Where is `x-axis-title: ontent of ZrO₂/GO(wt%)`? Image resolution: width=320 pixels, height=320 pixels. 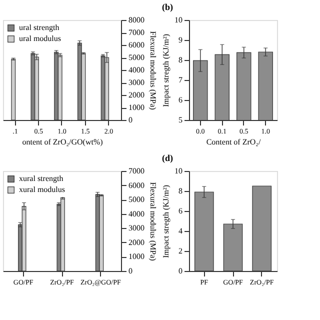 x-axis-title: ontent of ZrO₂/GO(wt%) is located at coordinates (63, 142).